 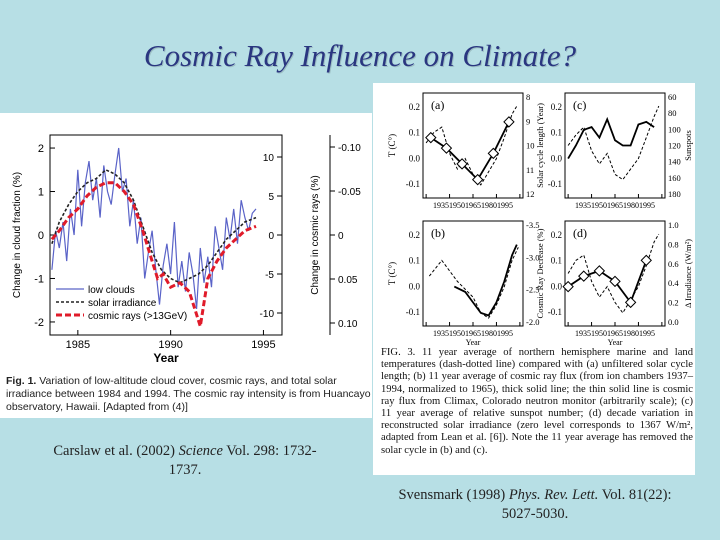 I want to click on plot-frame, so click(x=166, y=235).